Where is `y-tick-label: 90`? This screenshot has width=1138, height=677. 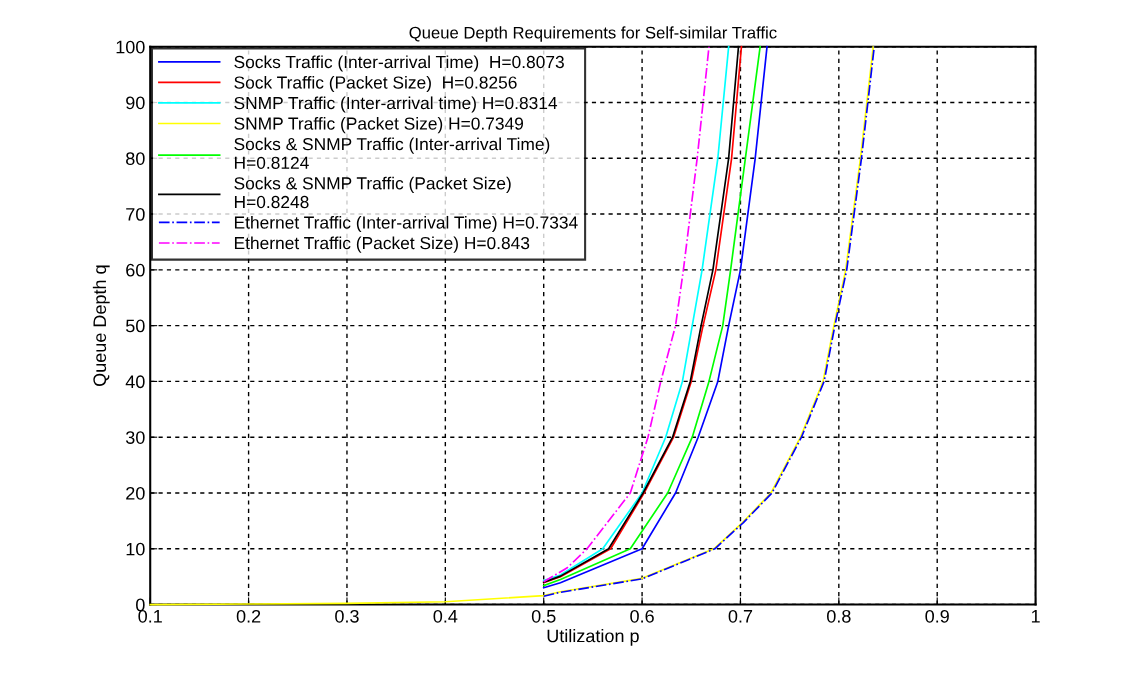 y-tick-label: 90 is located at coordinates (135, 103).